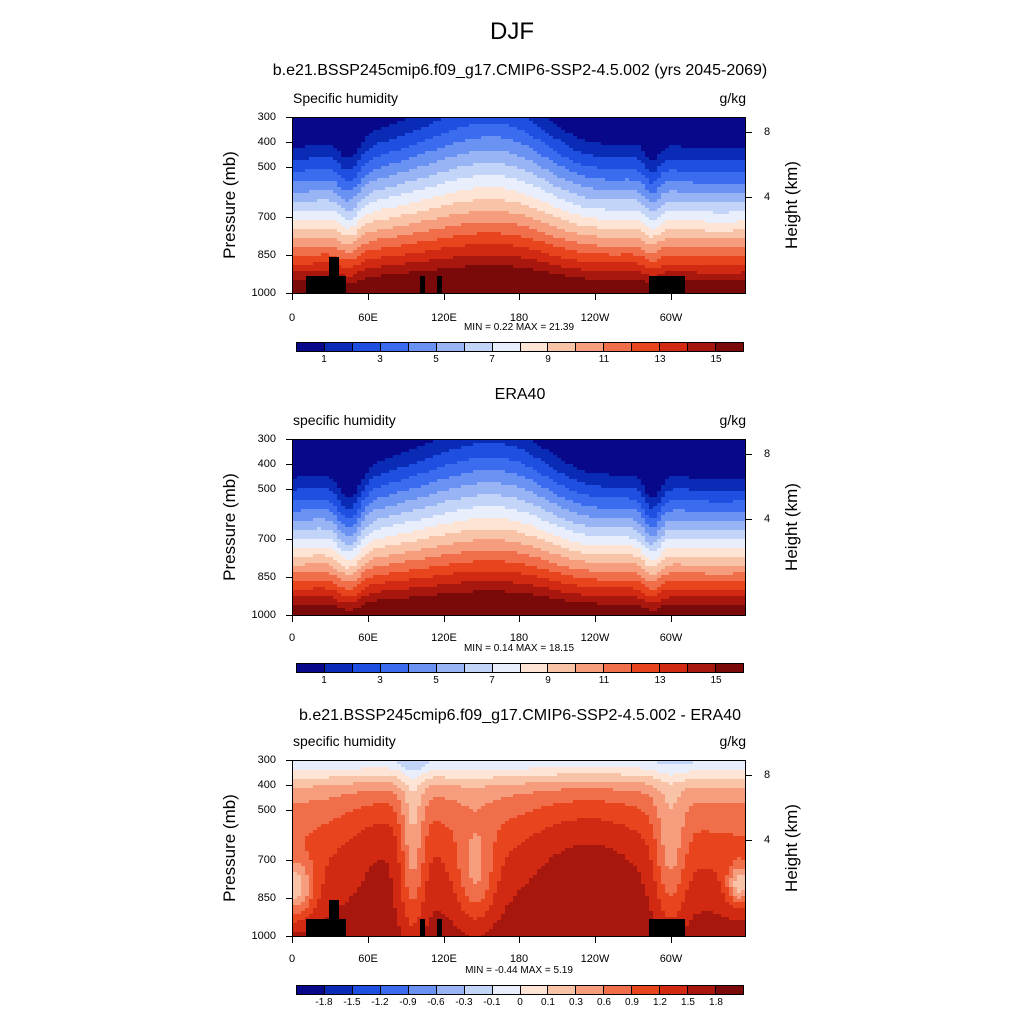 This screenshot has height=1024, width=1024. What do you see at coordinates (436, 359) in the screenshot?
I see `colorbar-label: 5` at bounding box center [436, 359].